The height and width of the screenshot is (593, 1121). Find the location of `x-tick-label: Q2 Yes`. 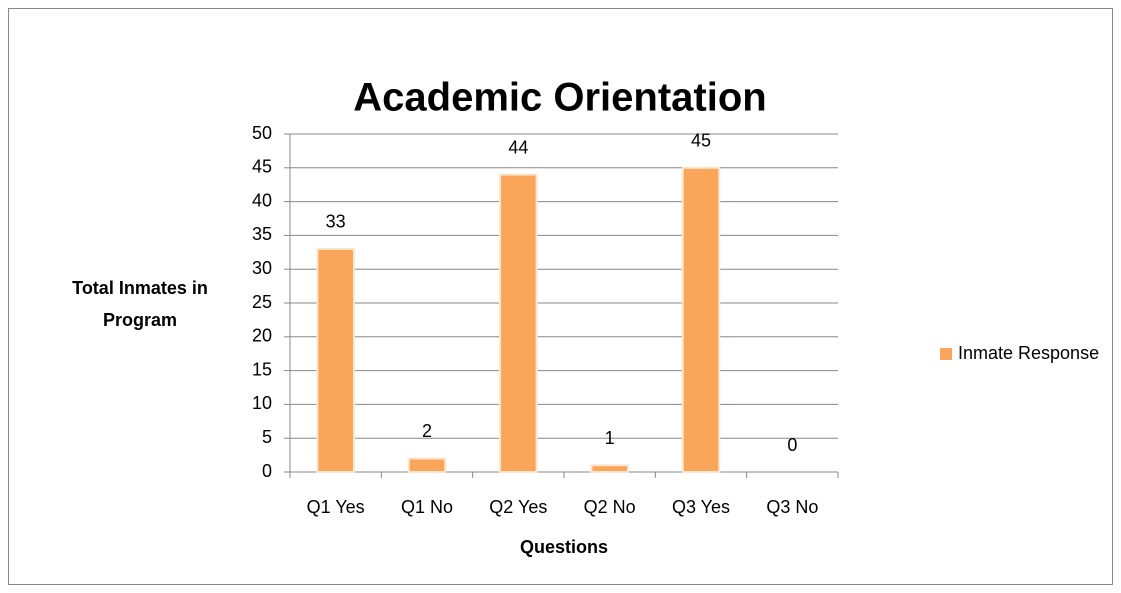

x-tick-label: Q2 Yes is located at coordinates (518, 507).